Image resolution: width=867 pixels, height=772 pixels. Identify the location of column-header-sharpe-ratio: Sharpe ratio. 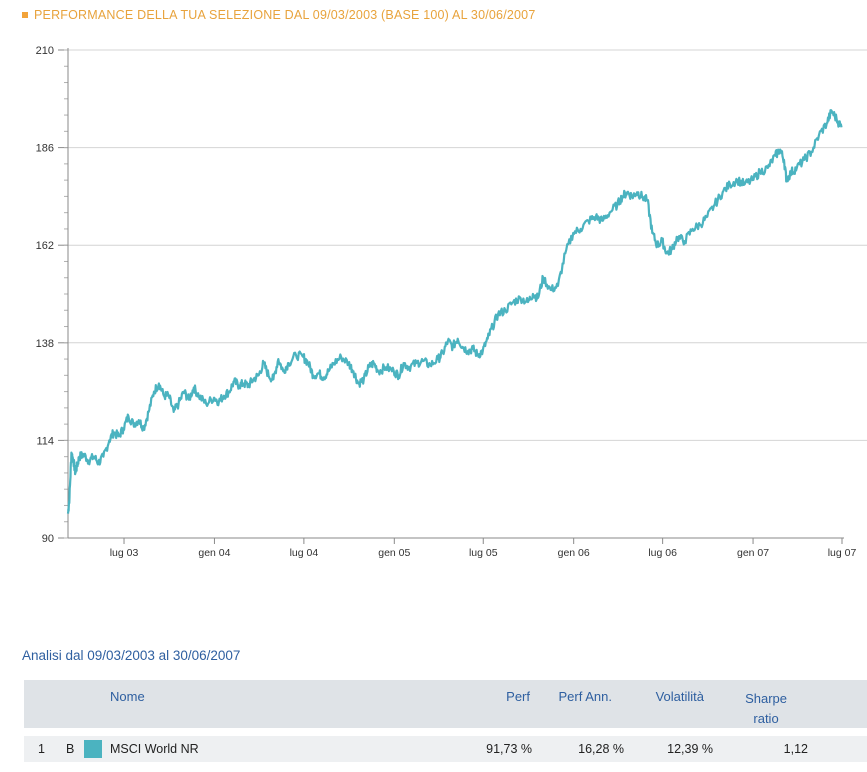
(766, 709).